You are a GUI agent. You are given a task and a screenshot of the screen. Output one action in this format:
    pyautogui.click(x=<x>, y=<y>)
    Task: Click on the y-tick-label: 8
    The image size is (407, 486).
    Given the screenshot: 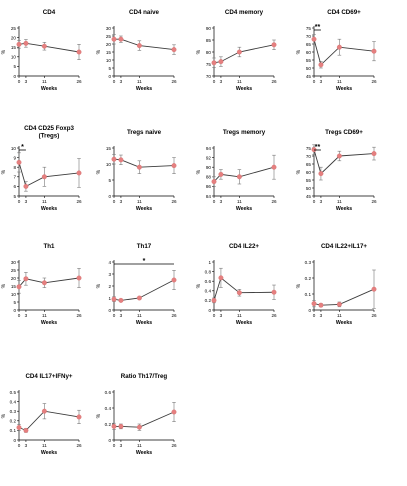 What is the action you would take?
    pyautogui.click(x=14, y=167)
    